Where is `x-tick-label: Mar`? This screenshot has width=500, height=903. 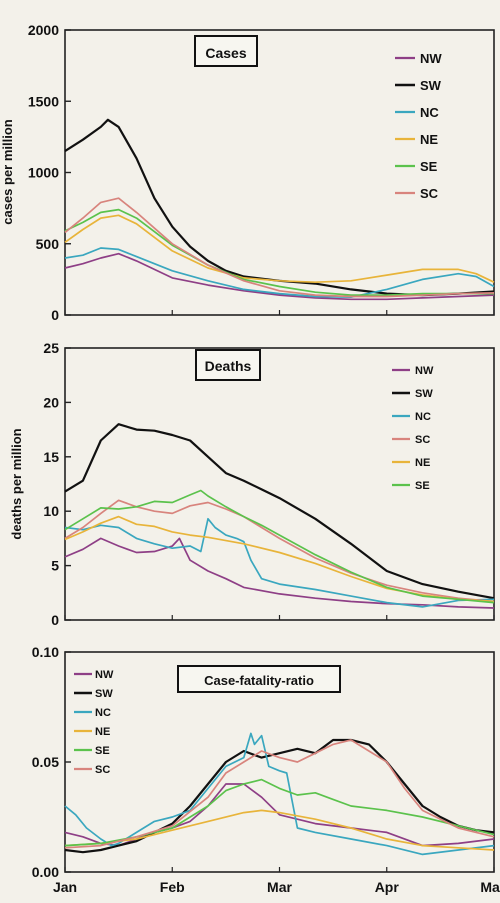
x-tick-label: Mar is located at coordinates (279, 887).